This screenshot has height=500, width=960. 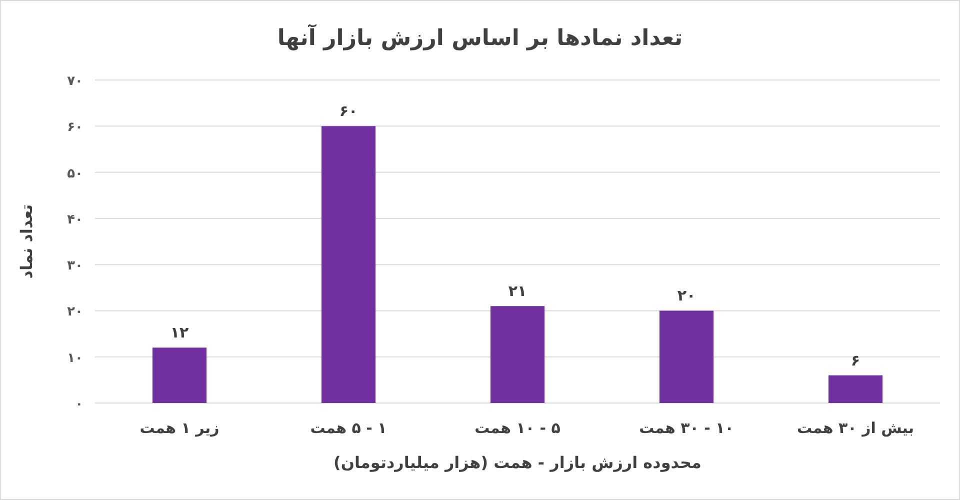 I want to click on x-tick-label: ۱ - ۵ همت, so click(x=348, y=428).